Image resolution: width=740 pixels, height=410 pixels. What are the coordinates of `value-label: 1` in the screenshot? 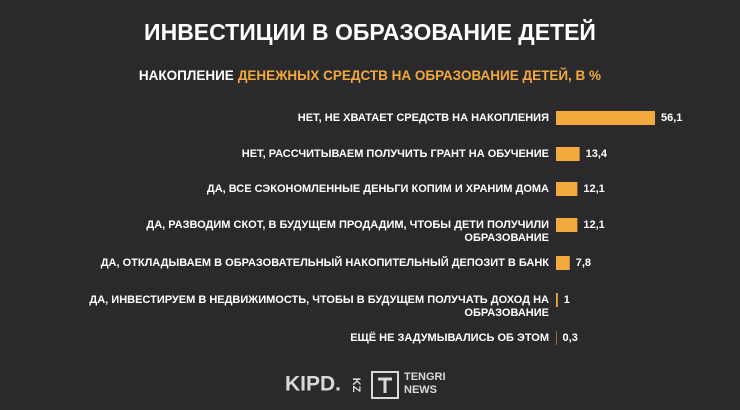 It's located at (567, 300).